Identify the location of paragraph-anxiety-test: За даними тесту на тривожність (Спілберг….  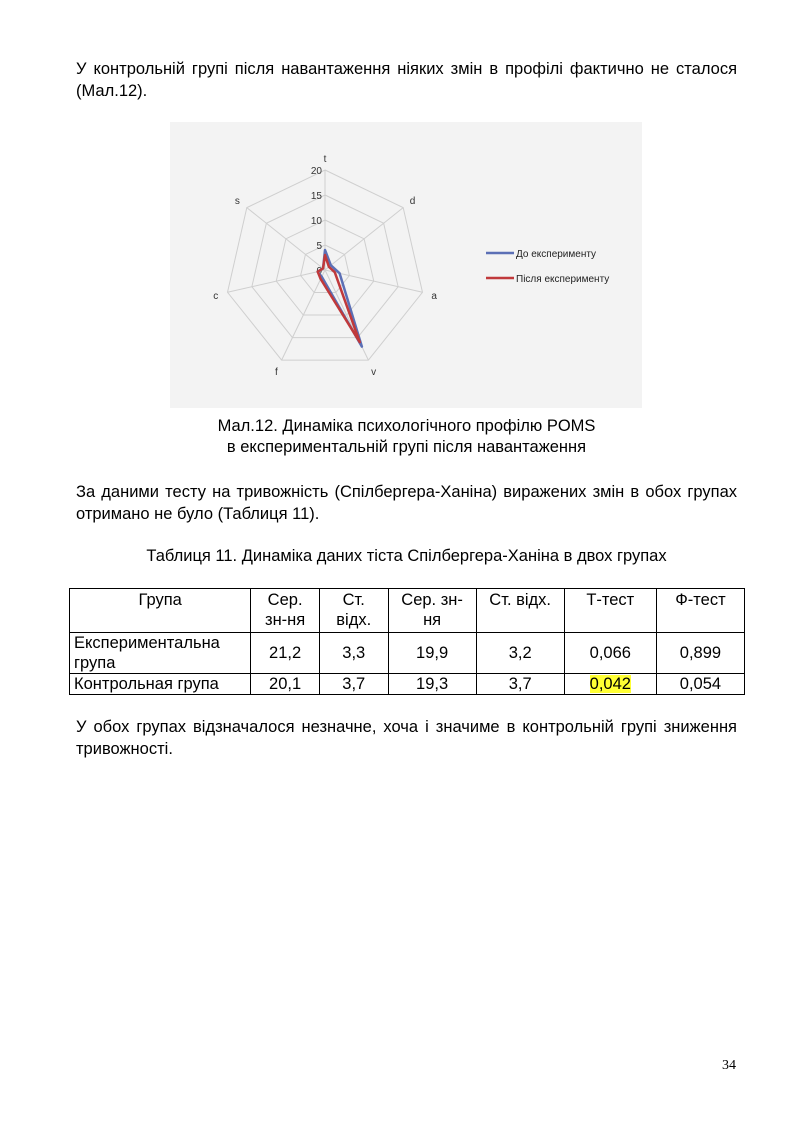
(406, 503).